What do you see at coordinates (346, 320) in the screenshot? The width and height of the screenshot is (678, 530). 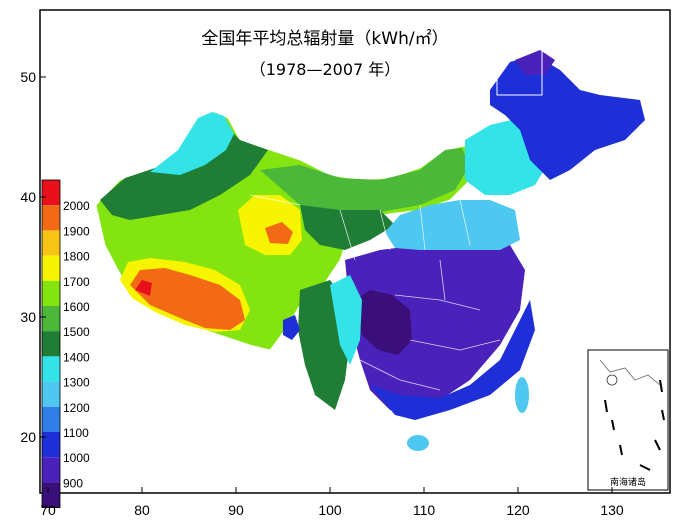 I see `region-yunnan-cyan` at bounding box center [346, 320].